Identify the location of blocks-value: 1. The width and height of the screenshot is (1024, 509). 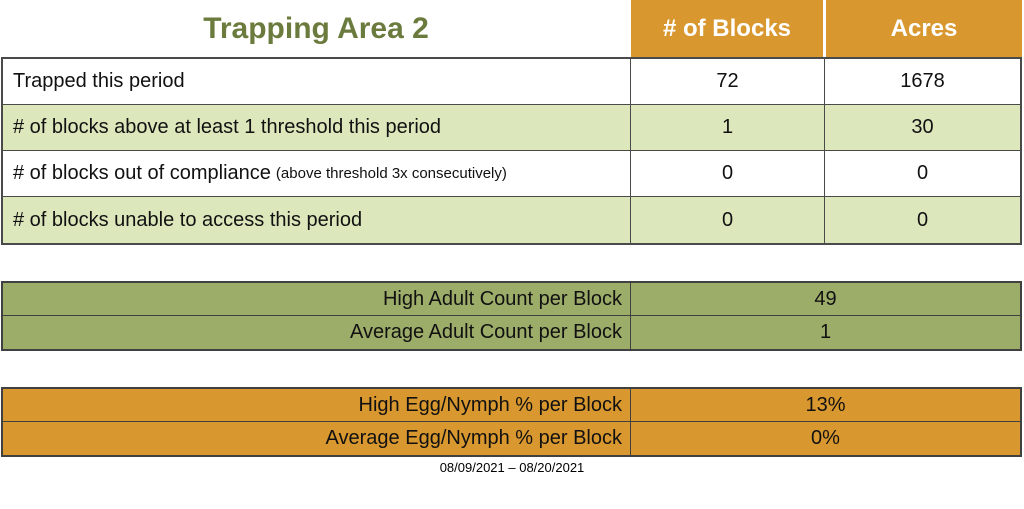
(728, 127).